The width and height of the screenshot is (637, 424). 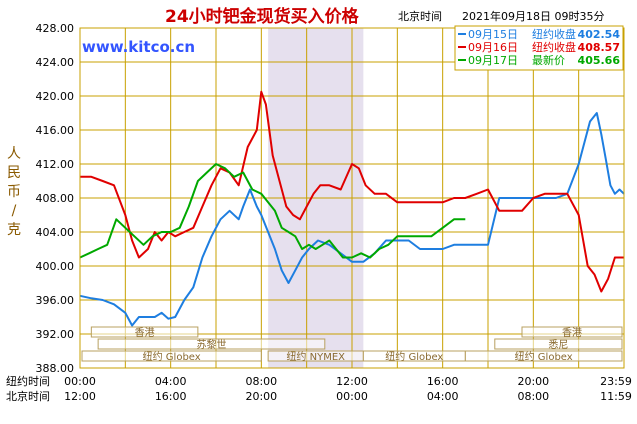 What do you see at coordinates (493, 60) in the screenshot?
I see `legend-date: 09月17日` at bounding box center [493, 60].